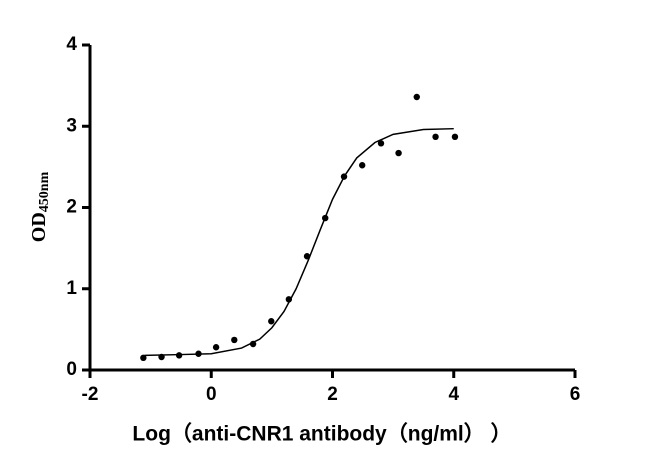 The height and width of the screenshot is (470, 650). I want to click on x-axis-label: Log（anti-CNR1 antibody（ng/ml） ）, so click(321, 434).